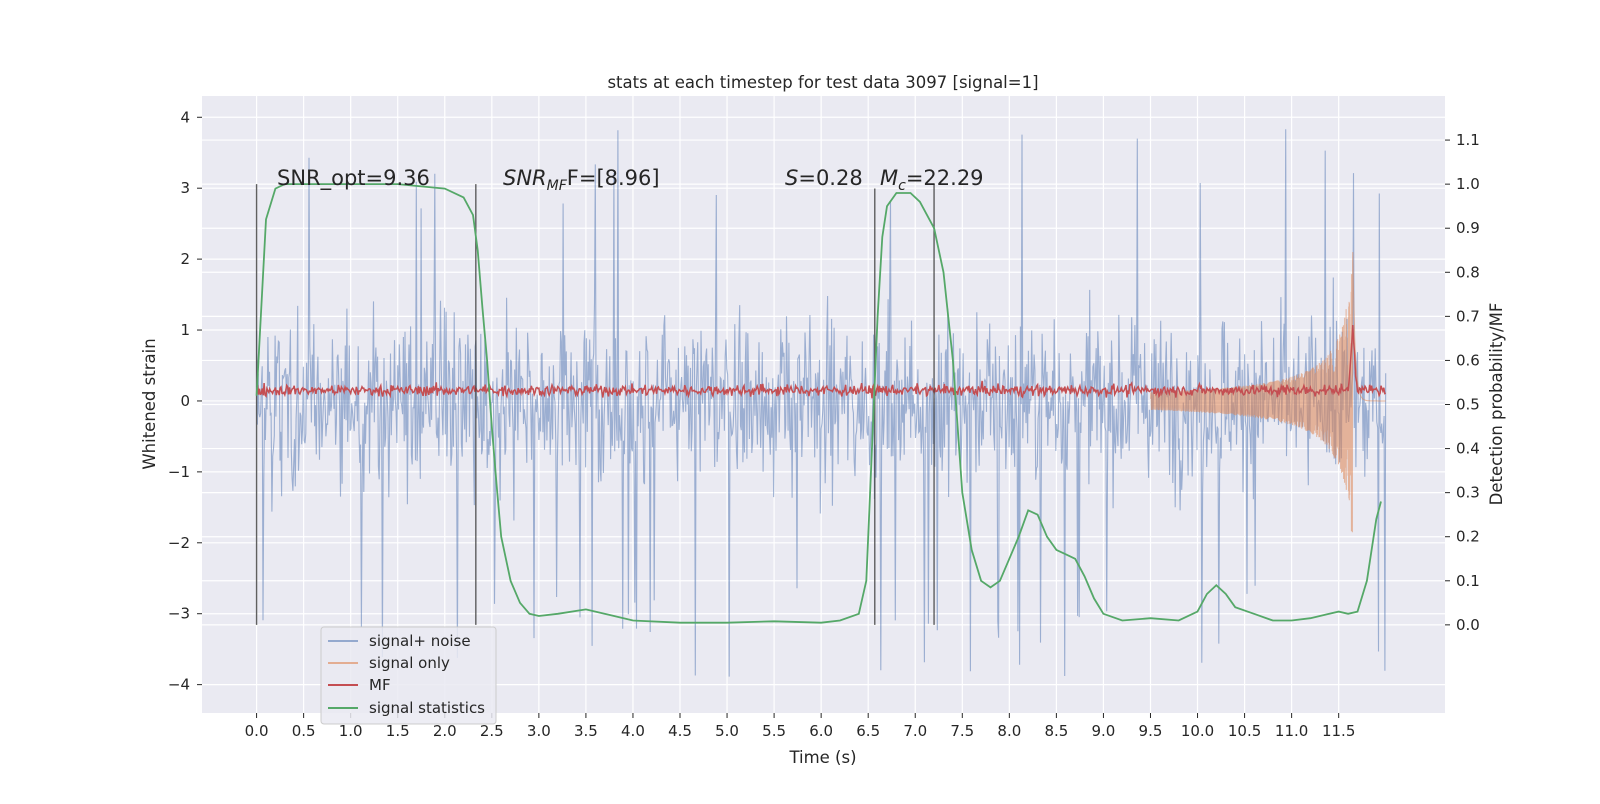  What do you see at coordinates (791, 178) in the screenshot?
I see `annotation-s-main: S` at bounding box center [791, 178].